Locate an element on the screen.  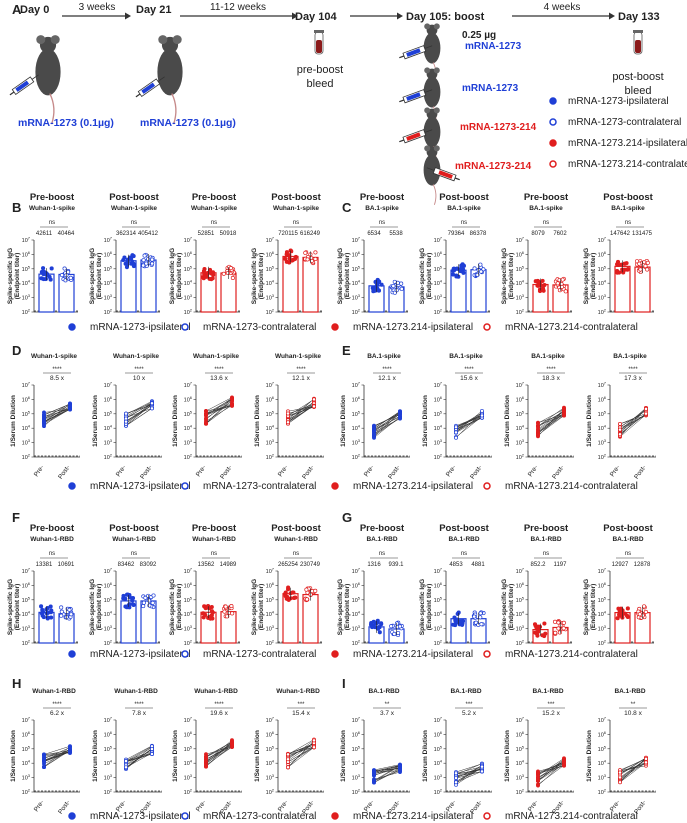
panel-i-3-pair-line is located at coordinates (551, 767).